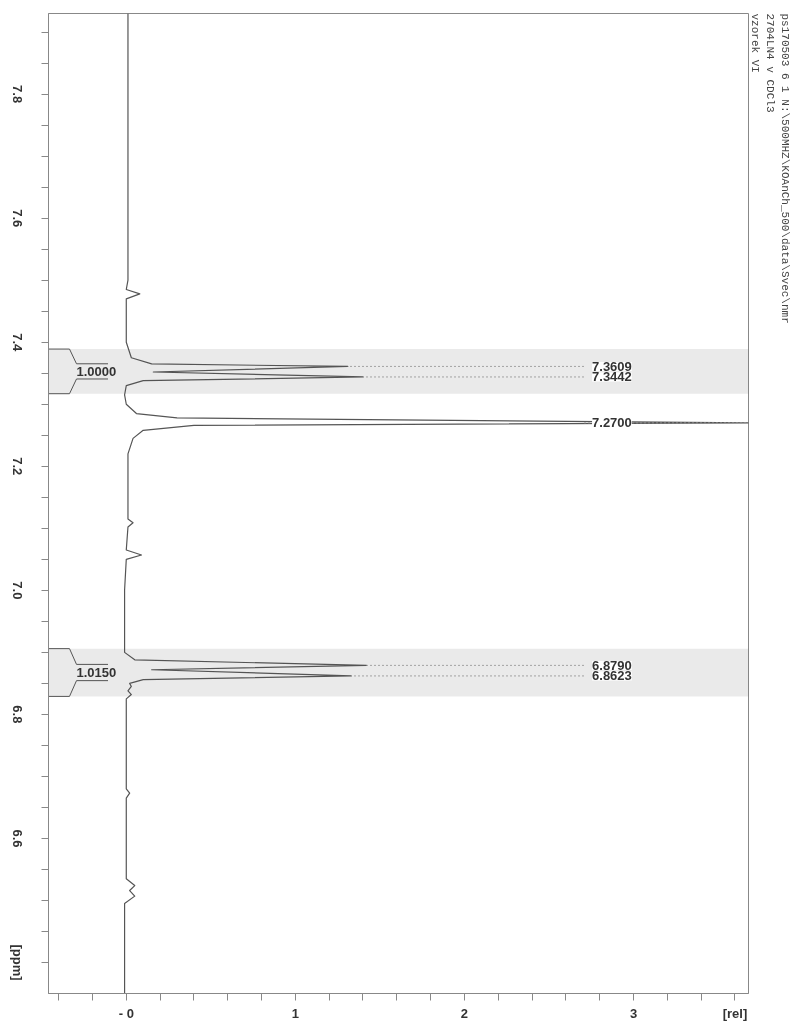 This screenshot has height=1023, width=793. What do you see at coordinates (735, 1013) in the screenshot?
I see `x-tick-label: [rel]` at bounding box center [735, 1013].